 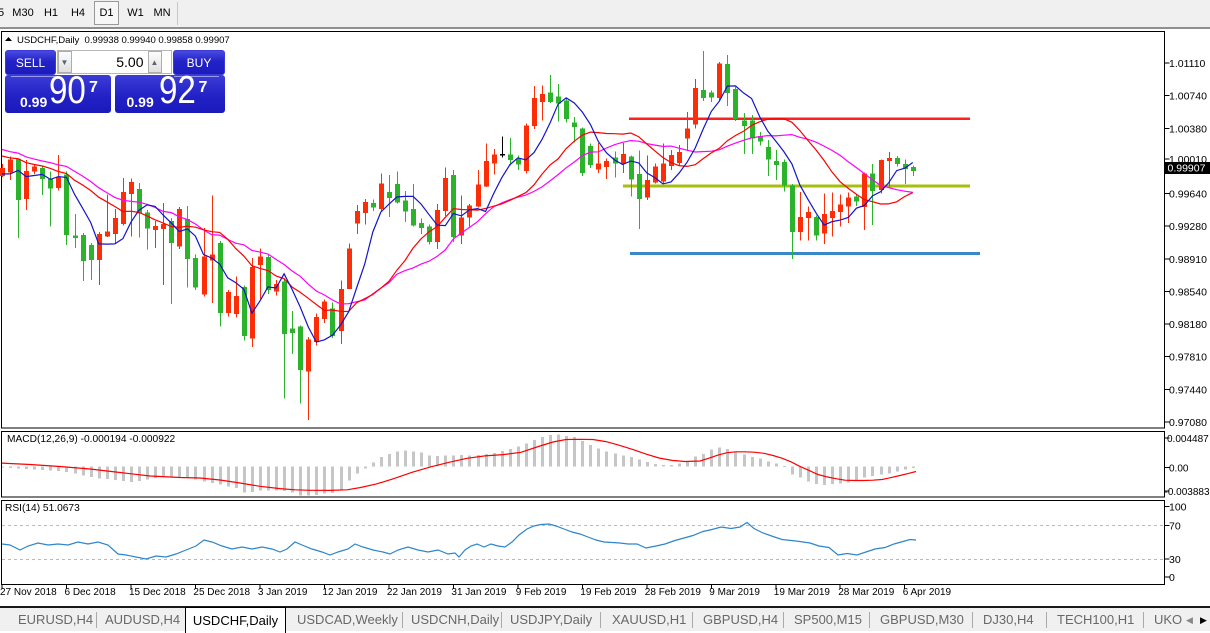 I want to click on svg-text: 0.99280, so click(x=1188, y=227).